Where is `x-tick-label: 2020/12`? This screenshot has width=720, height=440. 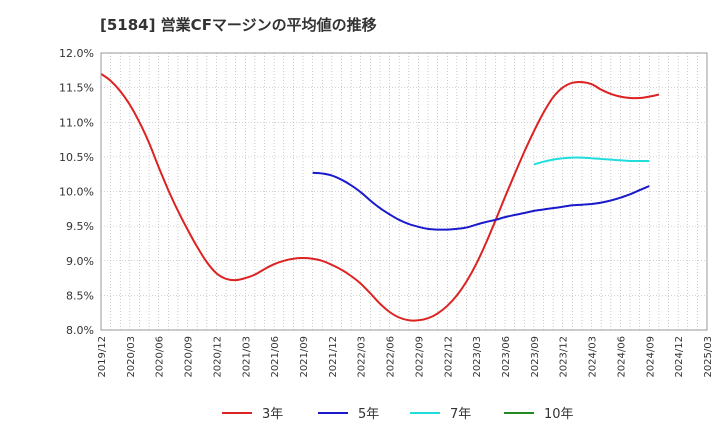 x-tick-label: 2020/12 is located at coordinates (217, 357).